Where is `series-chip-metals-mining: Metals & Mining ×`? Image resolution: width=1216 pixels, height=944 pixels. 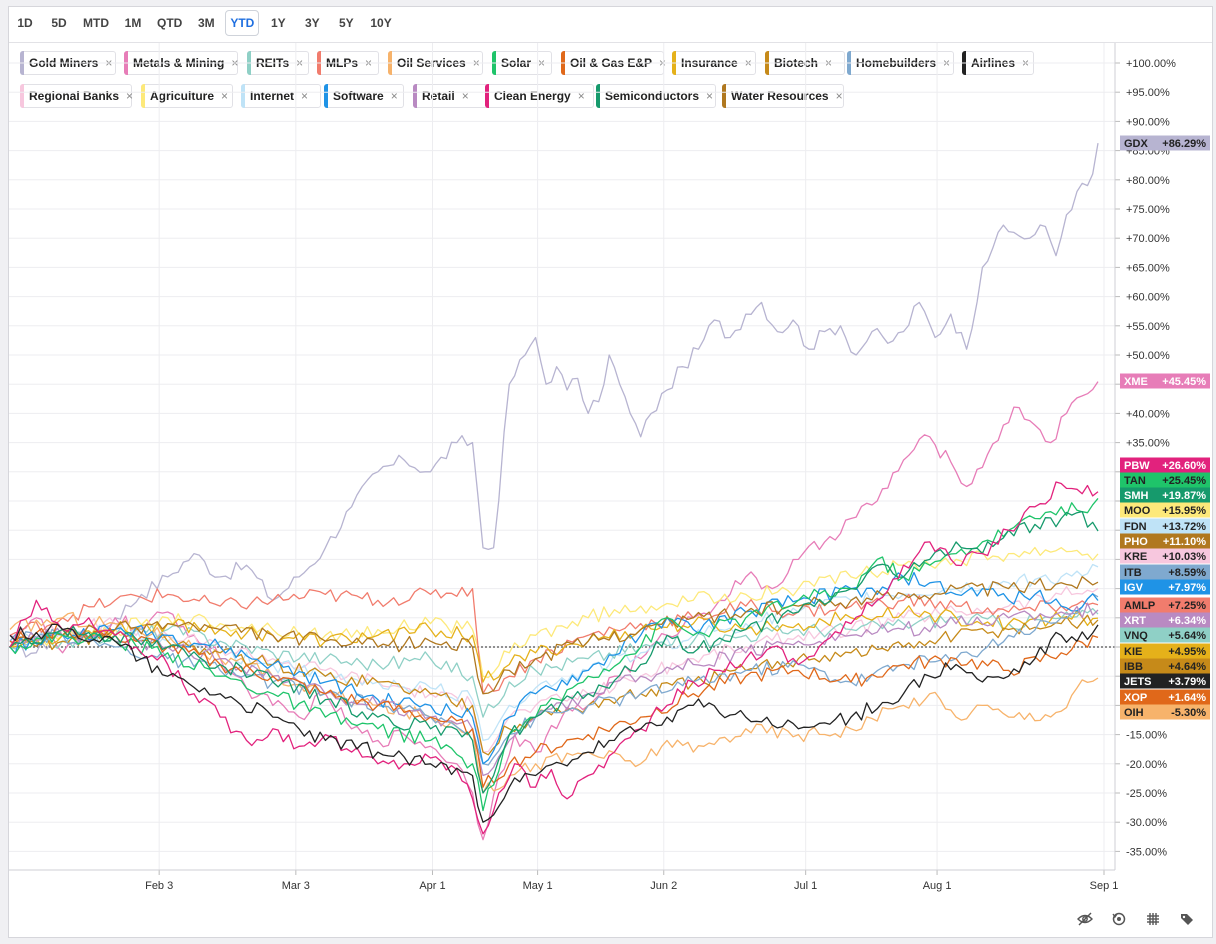
series-chip-metals-mining: Metals & Mining × is located at coordinates (181, 63).